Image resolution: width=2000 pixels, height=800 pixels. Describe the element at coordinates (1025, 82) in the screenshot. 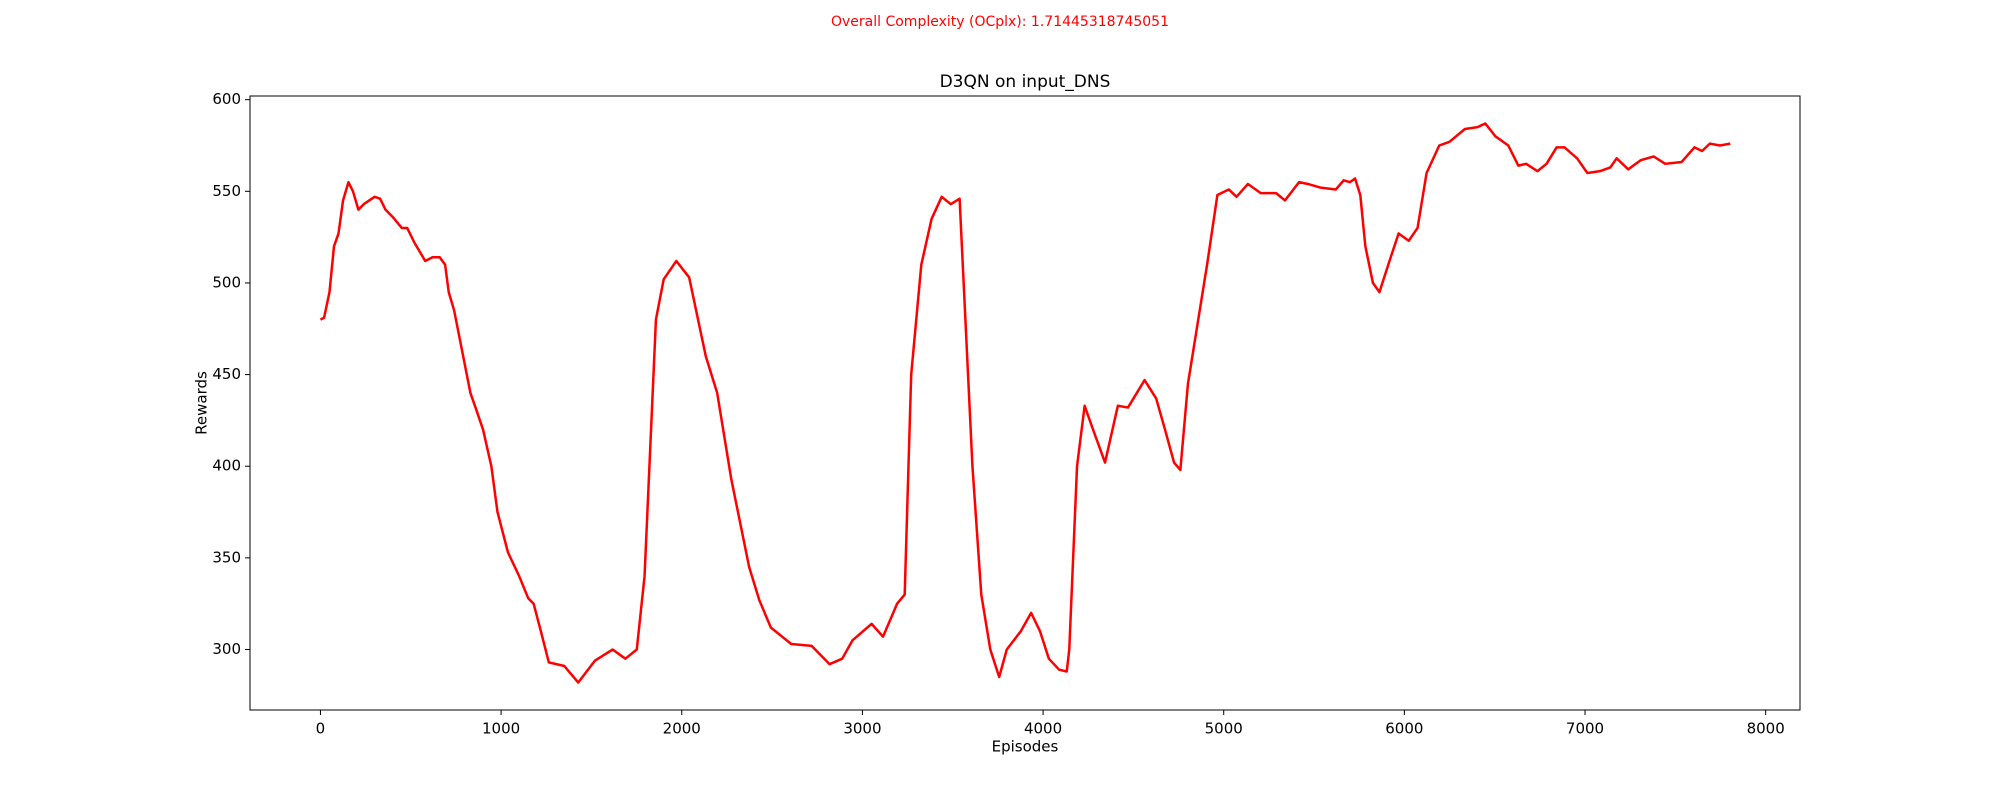

I see `chart-title: D3QN on input_DNS` at that location.